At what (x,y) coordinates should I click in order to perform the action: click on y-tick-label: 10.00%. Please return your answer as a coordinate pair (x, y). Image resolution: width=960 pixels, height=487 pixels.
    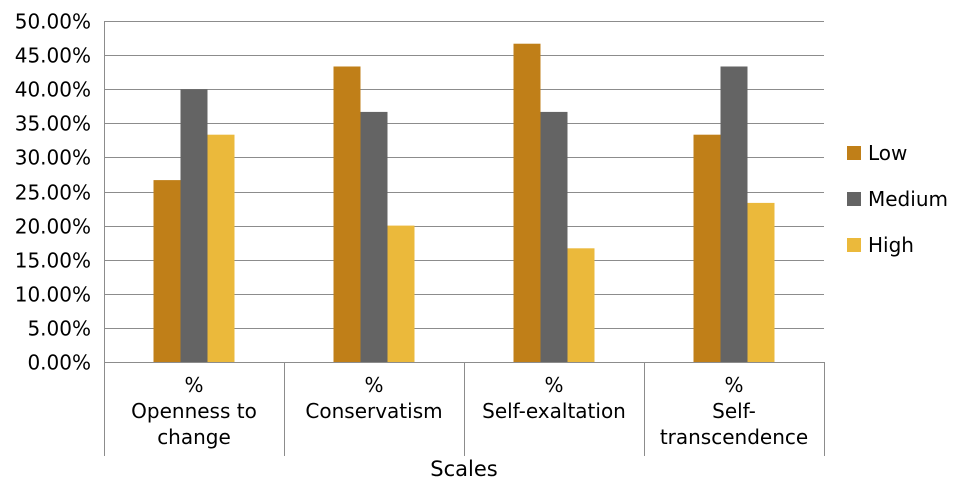
    Looking at the image, I should click on (53, 295).